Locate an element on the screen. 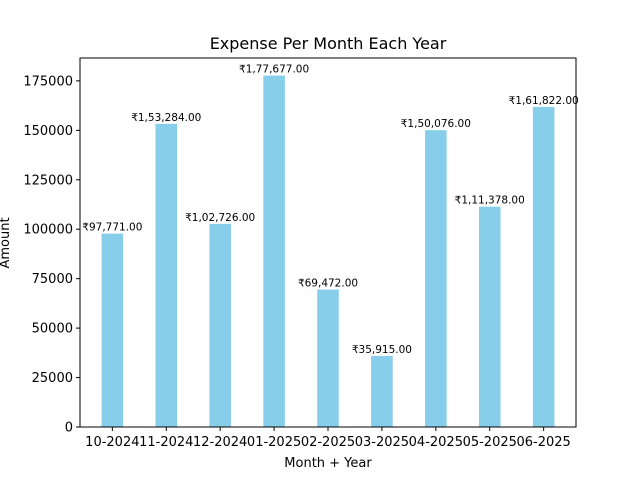 This screenshot has width=640, height=480. data-label-10-2024: ₹97,771.00 is located at coordinates (112, 228).